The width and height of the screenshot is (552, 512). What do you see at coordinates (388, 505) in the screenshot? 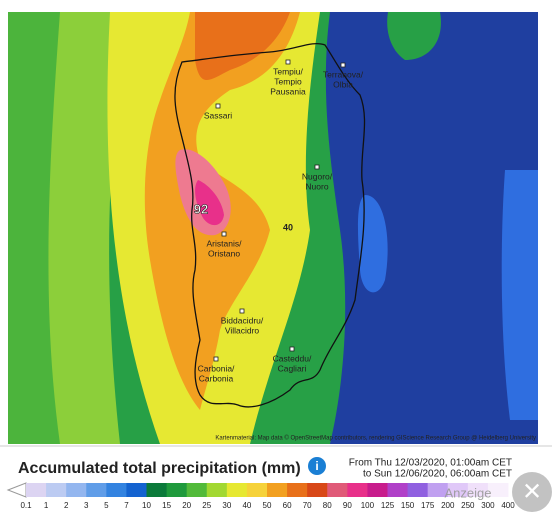
I see `scale-tick-label: 125` at bounding box center [388, 505].